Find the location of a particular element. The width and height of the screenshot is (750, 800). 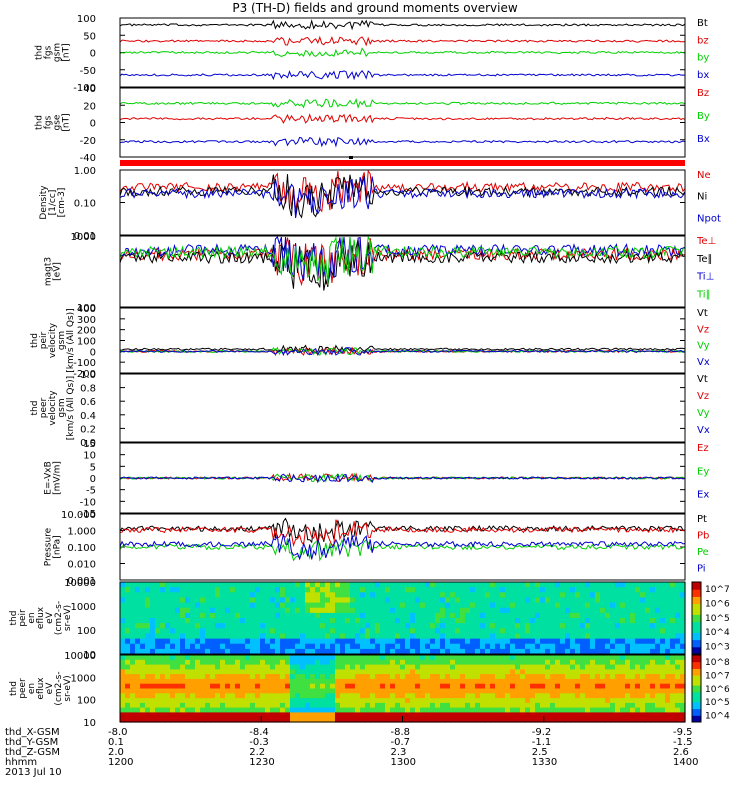

y-tick-label: 10 is located at coordinates (89, 456).